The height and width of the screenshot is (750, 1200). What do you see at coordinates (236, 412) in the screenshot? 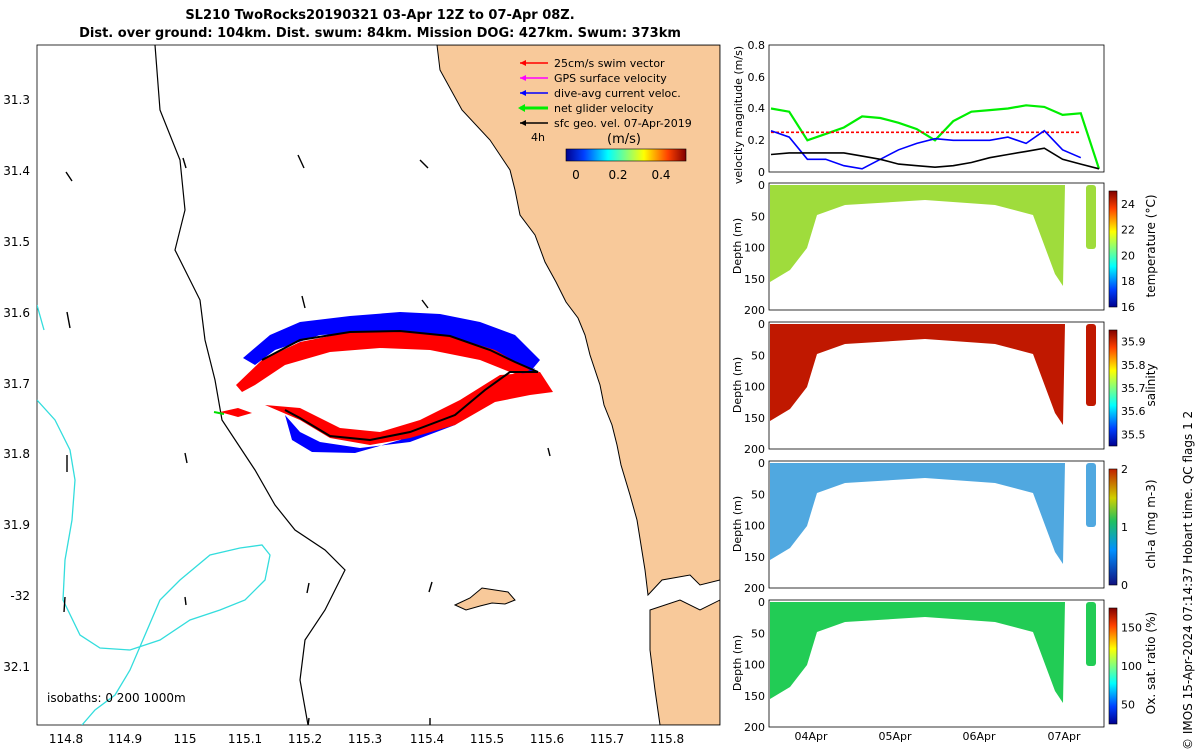
I see `swim-band-west` at bounding box center [236, 412].